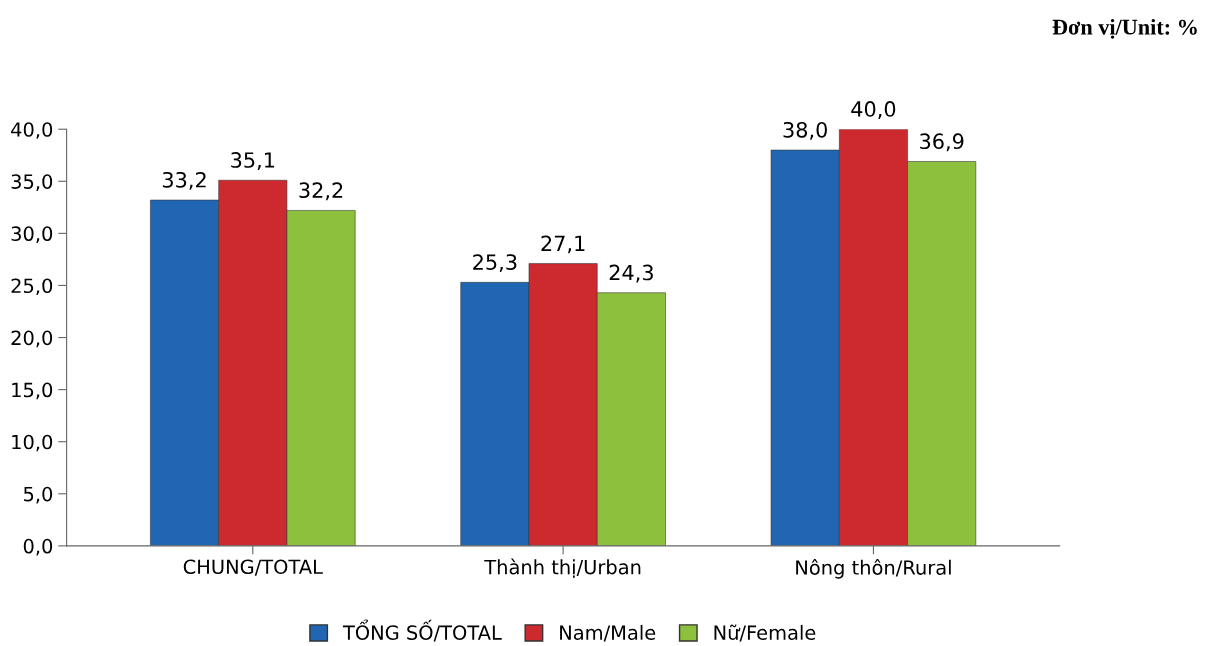 This screenshot has width=1211, height=646. What do you see at coordinates (32, 443) in the screenshot?
I see `y-tick-label: 10,0` at bounding box center [32, 443].